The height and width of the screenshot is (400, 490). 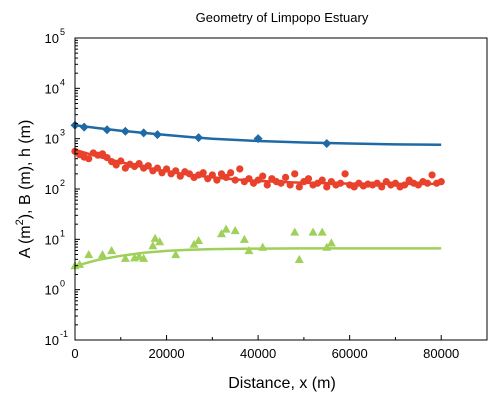 I want to click on y-tick-label-4: 10, so click(x=52, y=139).